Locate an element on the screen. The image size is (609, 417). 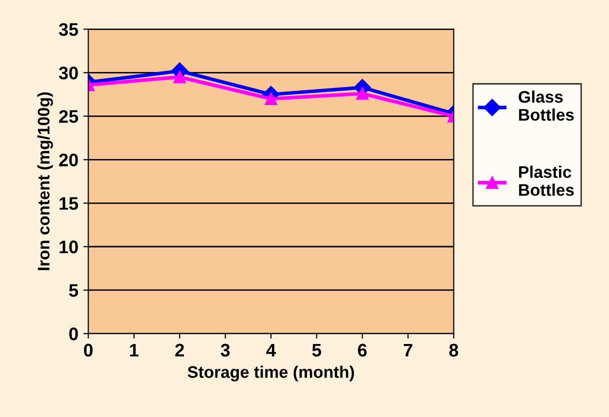
y-axis-title: Iron content (mg/100g) is located at coordinates (45, 181).